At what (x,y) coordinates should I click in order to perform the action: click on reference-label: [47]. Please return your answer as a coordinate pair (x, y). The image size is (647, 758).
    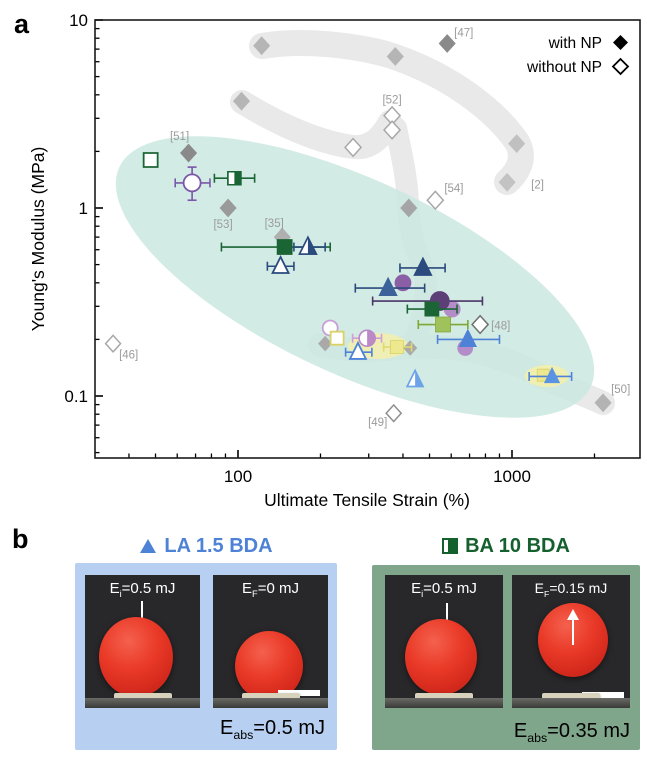
    Looking at the image, I should click on (463, 33).